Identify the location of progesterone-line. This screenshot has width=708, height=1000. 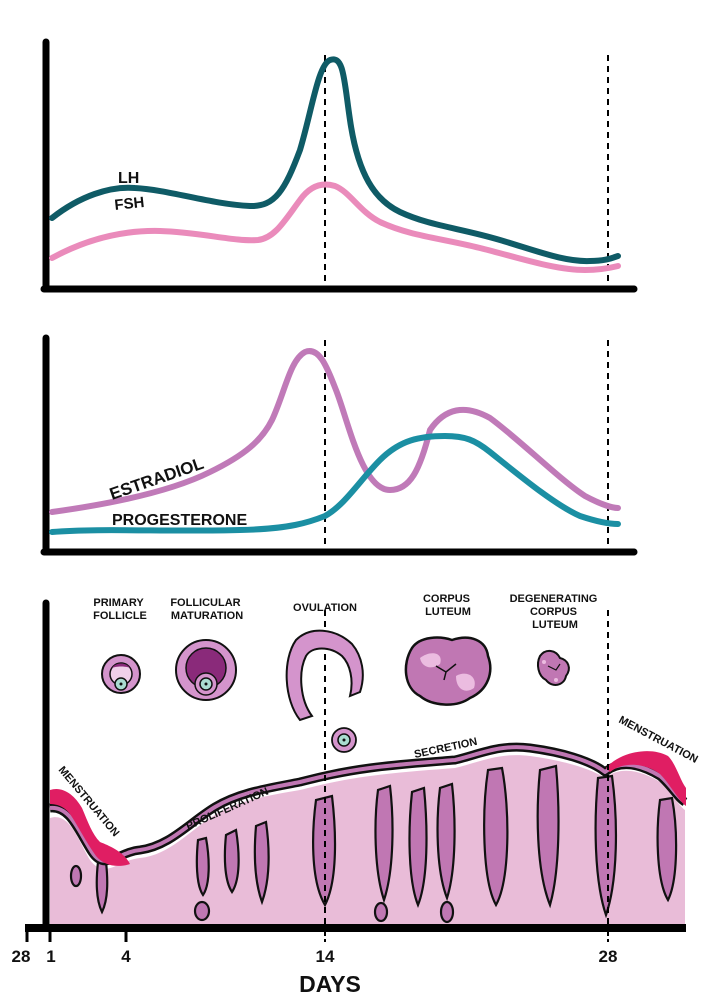
(335, 483).